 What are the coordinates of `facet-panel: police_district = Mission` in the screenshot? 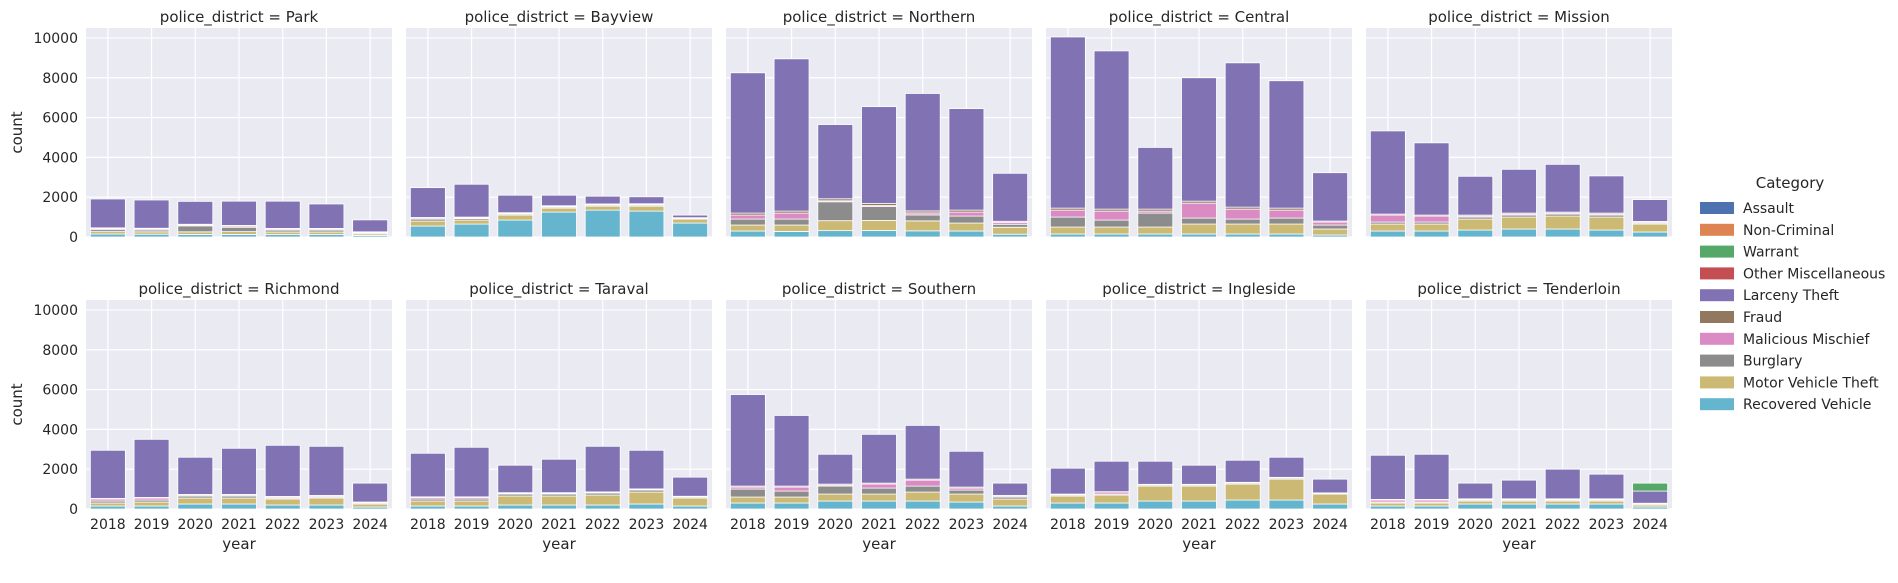 It's located at (1519, 123).